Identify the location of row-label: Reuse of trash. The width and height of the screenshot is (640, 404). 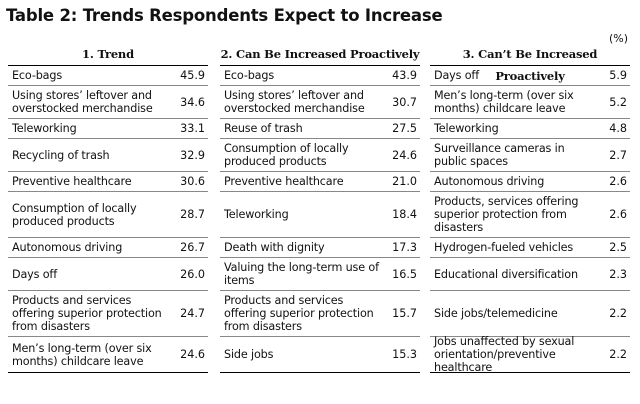
(263, 128).